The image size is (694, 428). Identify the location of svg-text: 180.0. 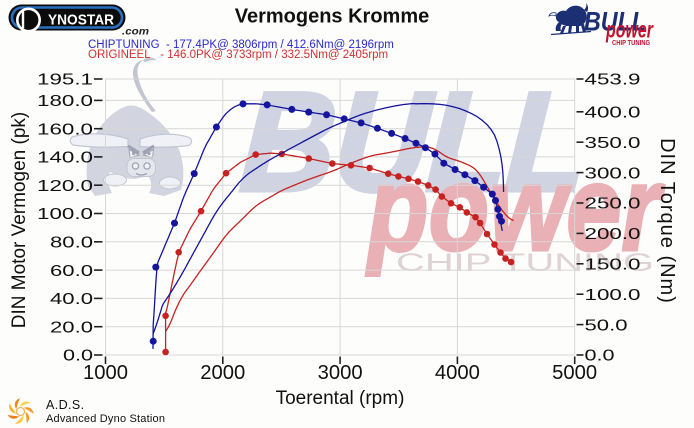
(65, 101).